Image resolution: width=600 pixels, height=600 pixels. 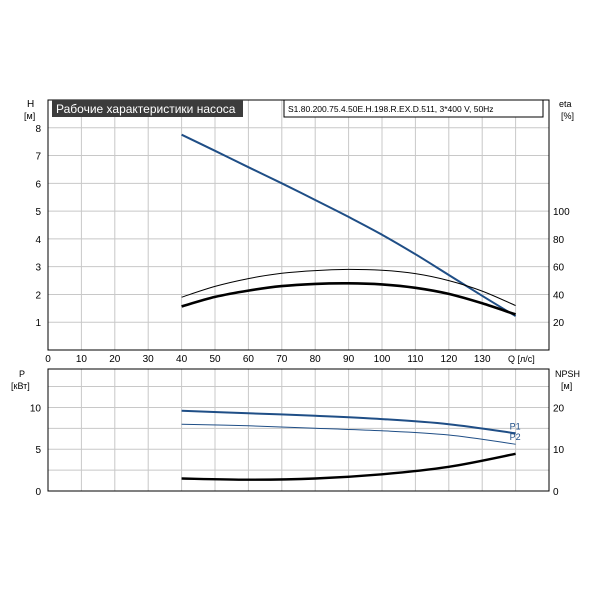 What do you see at coordinates (566, 386) in the screenshot?
I see `npsh-axis-unit: [м]` at bounding box center [566, 386].